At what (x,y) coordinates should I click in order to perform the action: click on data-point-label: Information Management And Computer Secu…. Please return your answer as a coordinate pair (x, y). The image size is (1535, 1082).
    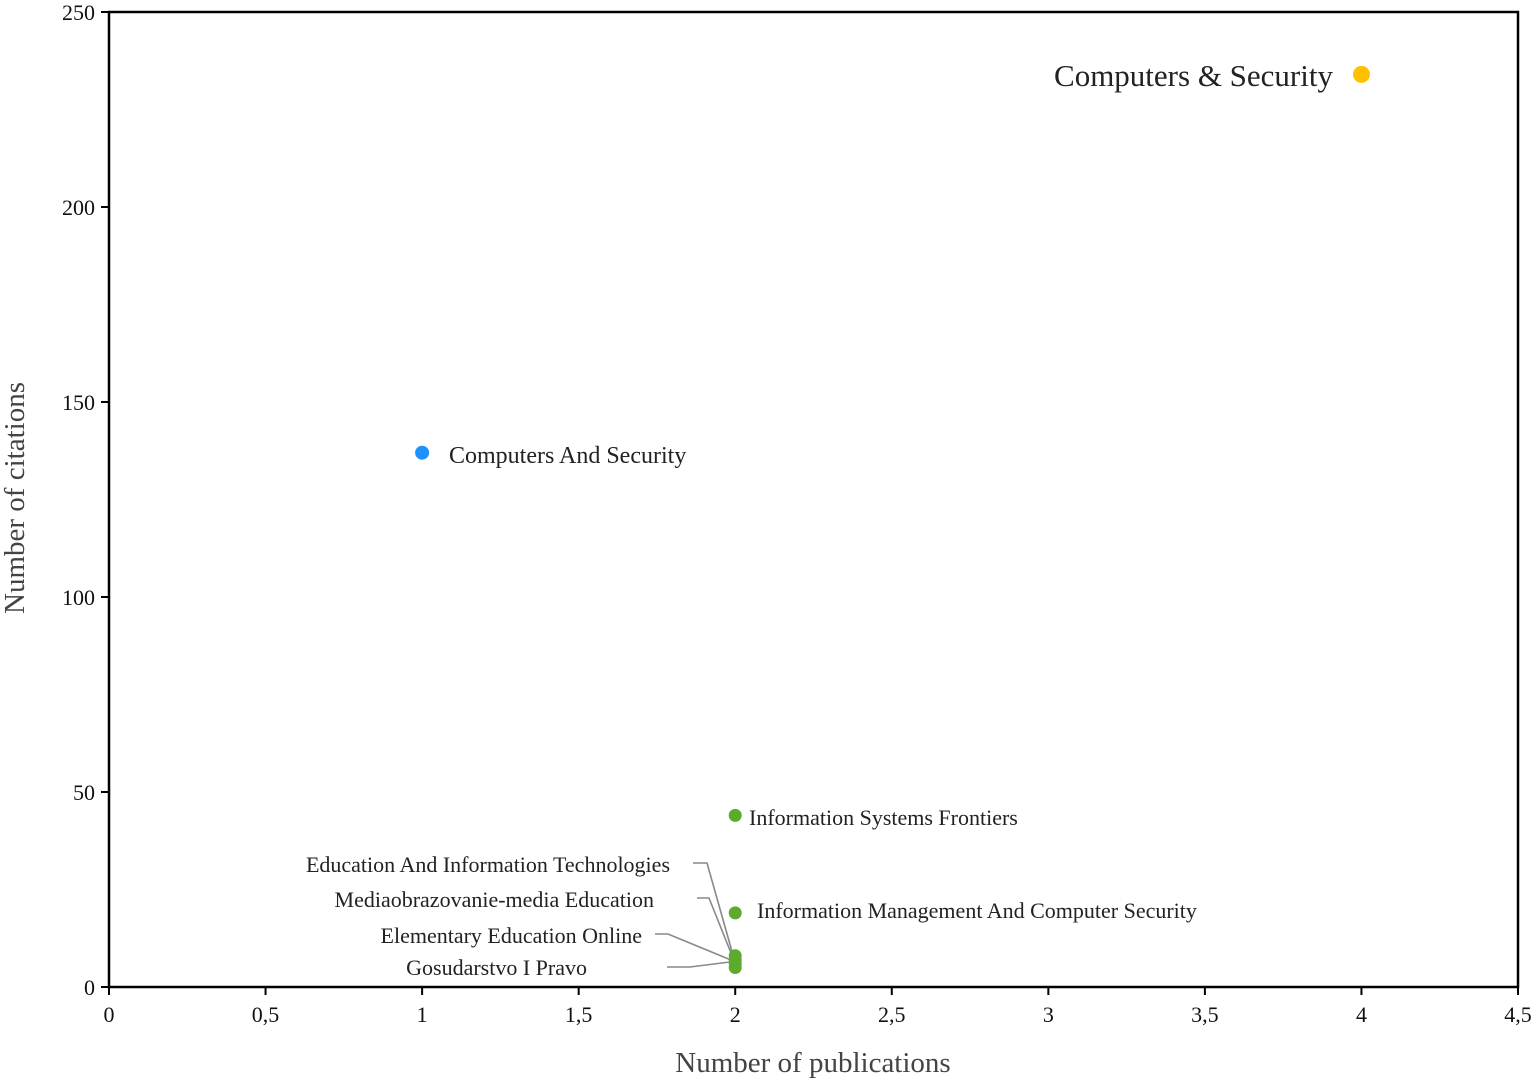
    Looking at the image, I should click on (977, 910).